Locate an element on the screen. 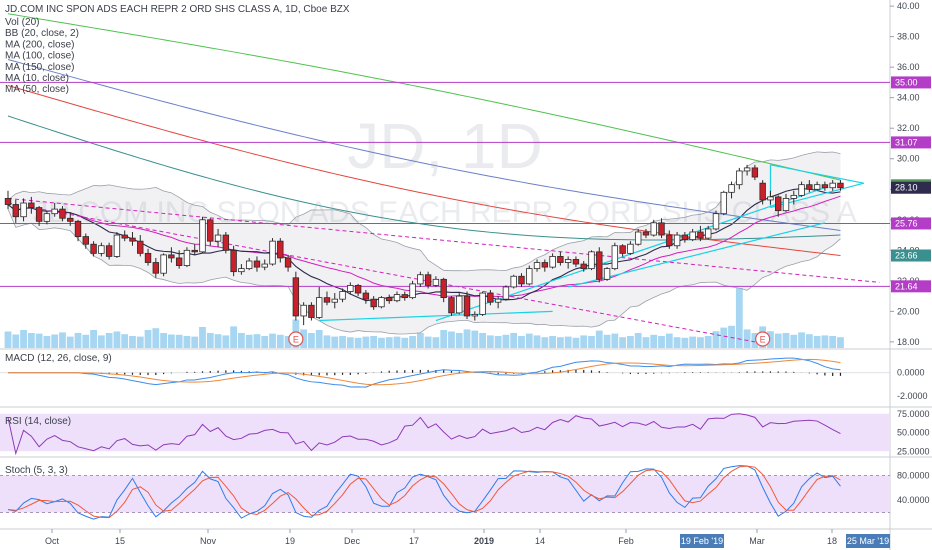 The image size is (932, 550). level-label-bg is located at coordinates (911, 142).